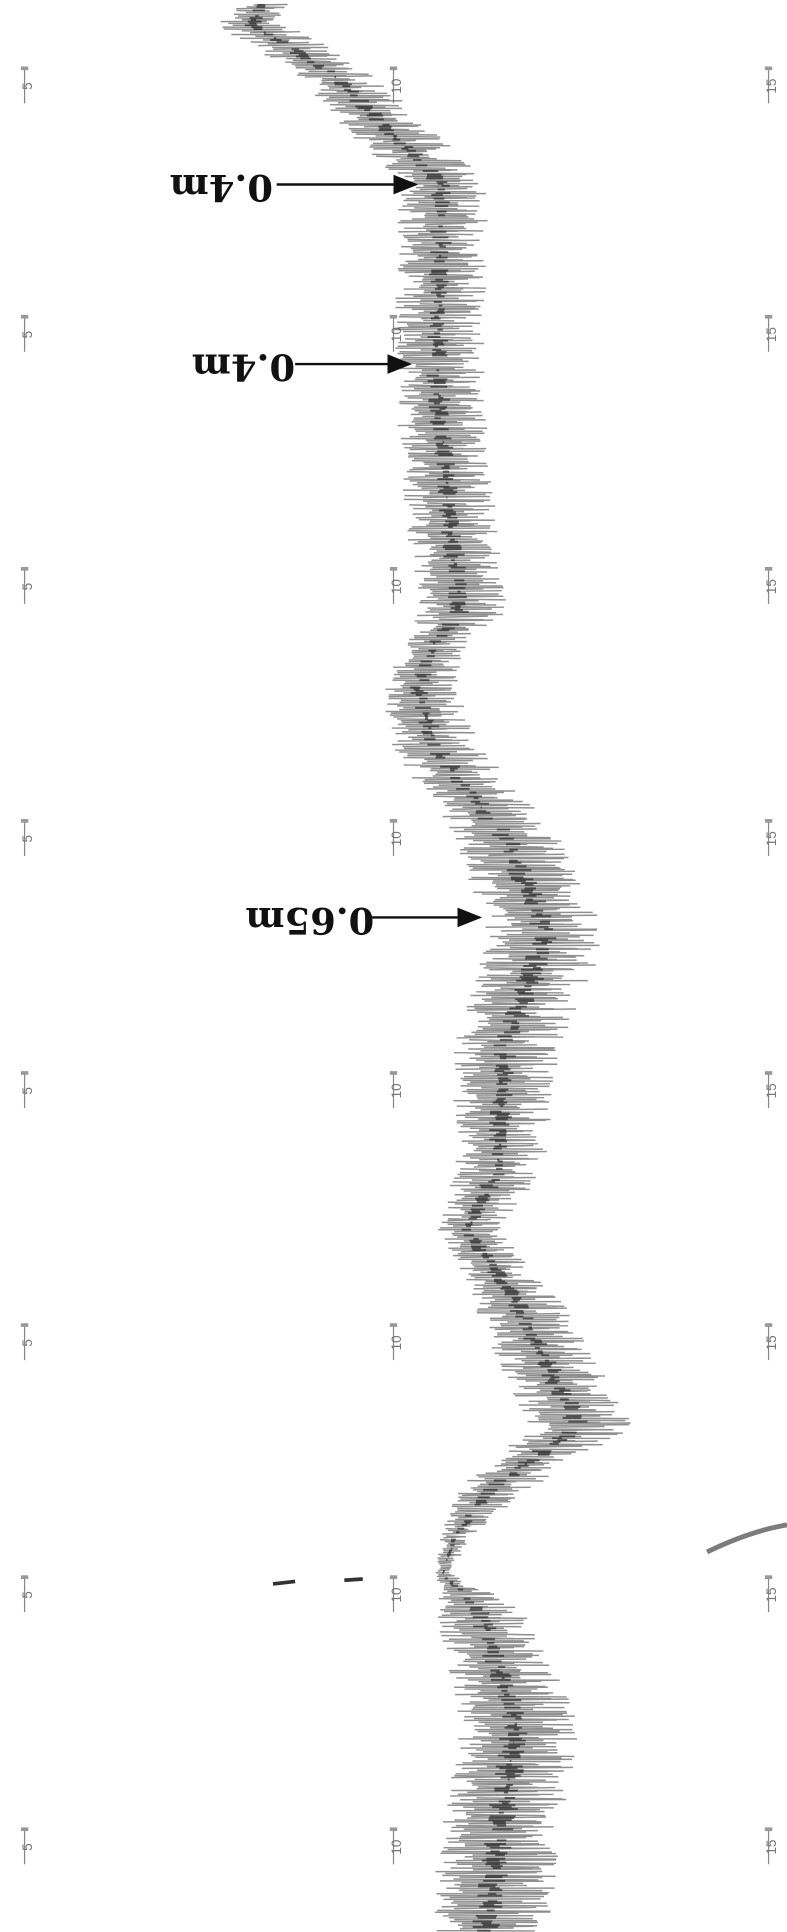  What do you see at coordinates (309, 921) in the screenshot?
I see `annotation: 0.65m` at bounding box center [309, 921].